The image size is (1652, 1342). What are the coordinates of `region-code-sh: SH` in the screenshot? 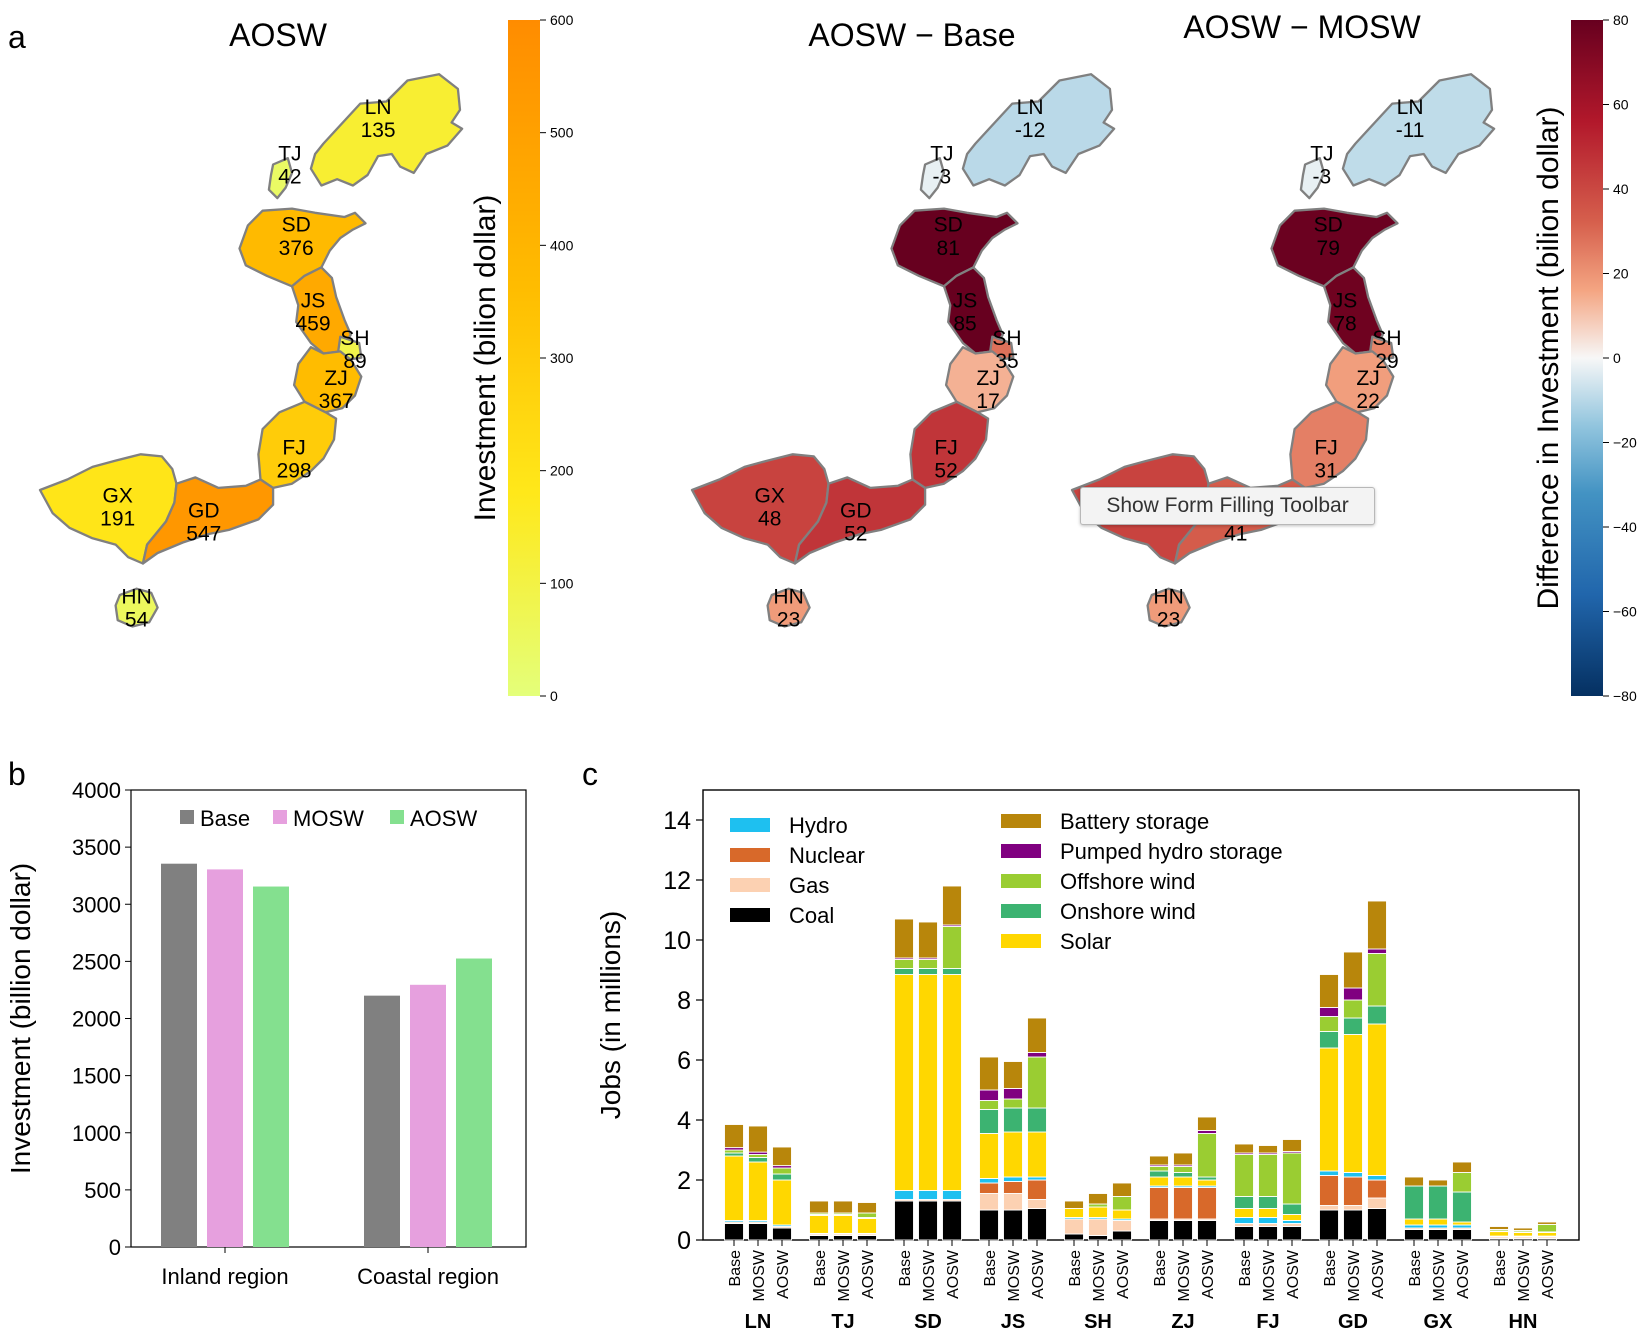 It's located at (1006, 338).